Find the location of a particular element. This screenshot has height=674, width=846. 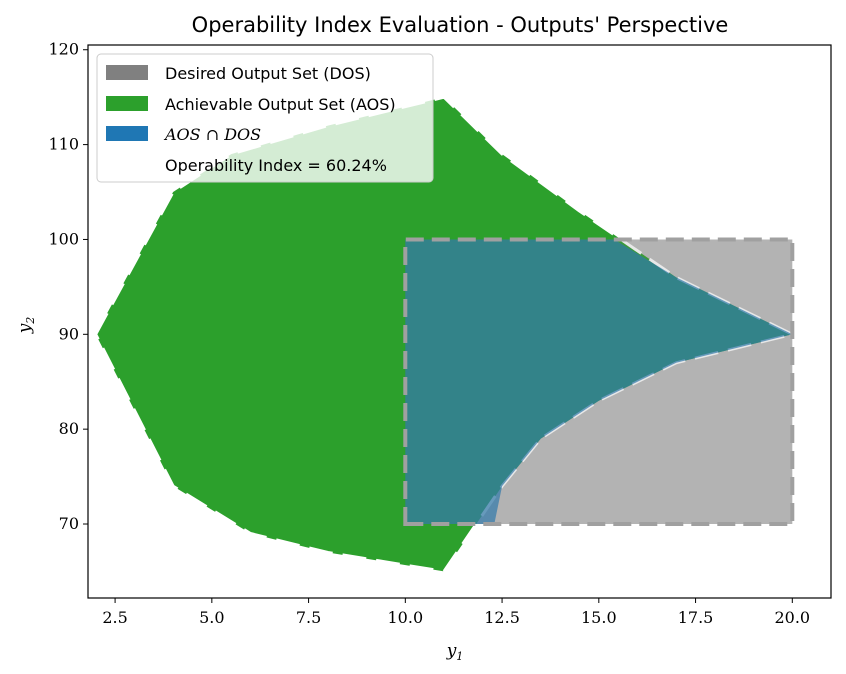

x-tick-label: 17.5 is located at coordinates (696, 617).